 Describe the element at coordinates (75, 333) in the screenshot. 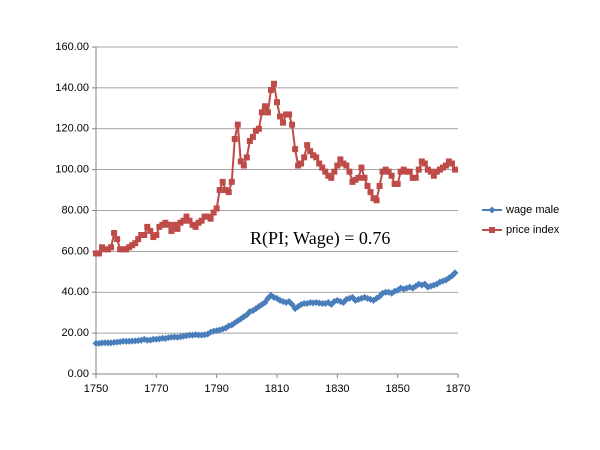

I see `y-tick-label: 20.00` at that location.